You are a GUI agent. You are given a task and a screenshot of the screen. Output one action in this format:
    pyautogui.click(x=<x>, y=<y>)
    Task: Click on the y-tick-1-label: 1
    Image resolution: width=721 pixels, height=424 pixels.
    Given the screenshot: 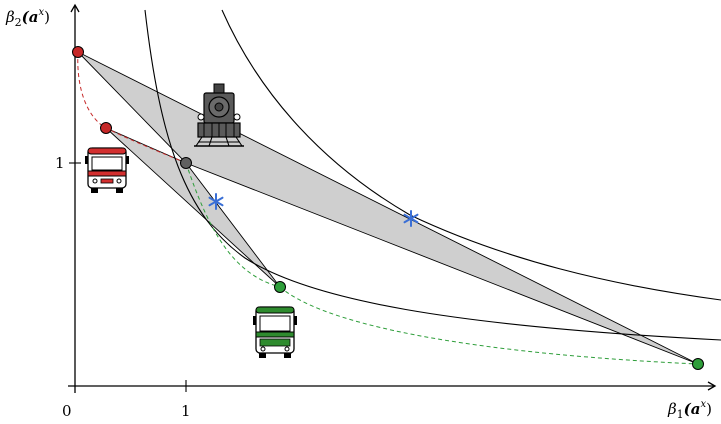 What is the action you would take?
    pyautogui.click(x=60, y=163)
    